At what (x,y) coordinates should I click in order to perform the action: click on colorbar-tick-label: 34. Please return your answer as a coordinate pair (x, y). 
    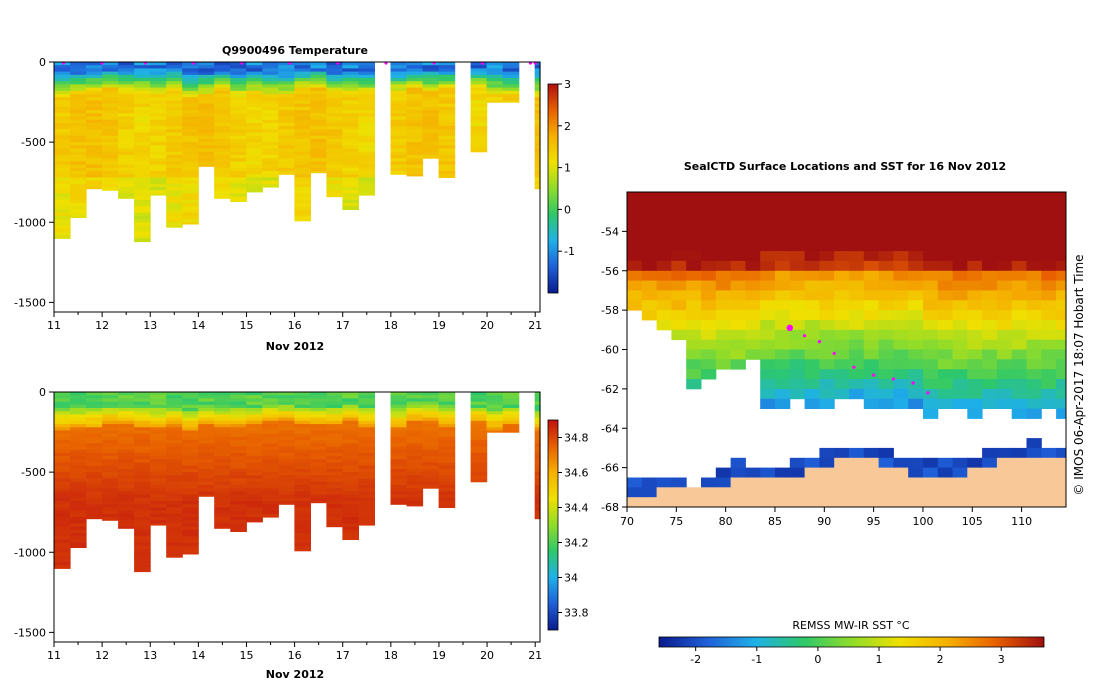
    Looking at the image, I should click on (571, 578).